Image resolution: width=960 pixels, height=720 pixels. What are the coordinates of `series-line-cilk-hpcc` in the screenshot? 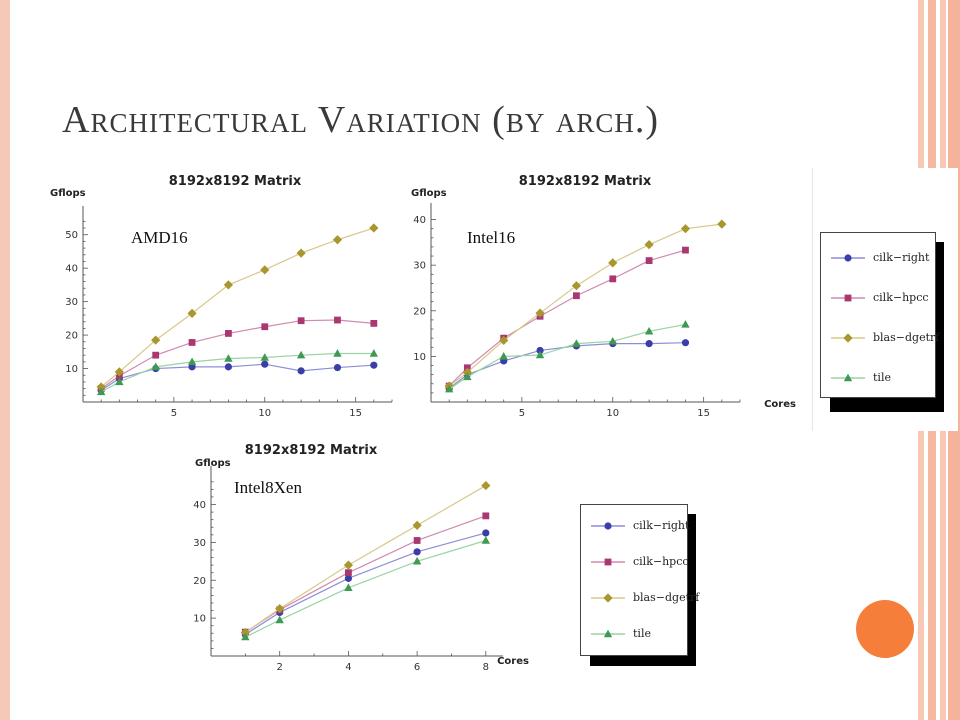 It's located at (567, 318).